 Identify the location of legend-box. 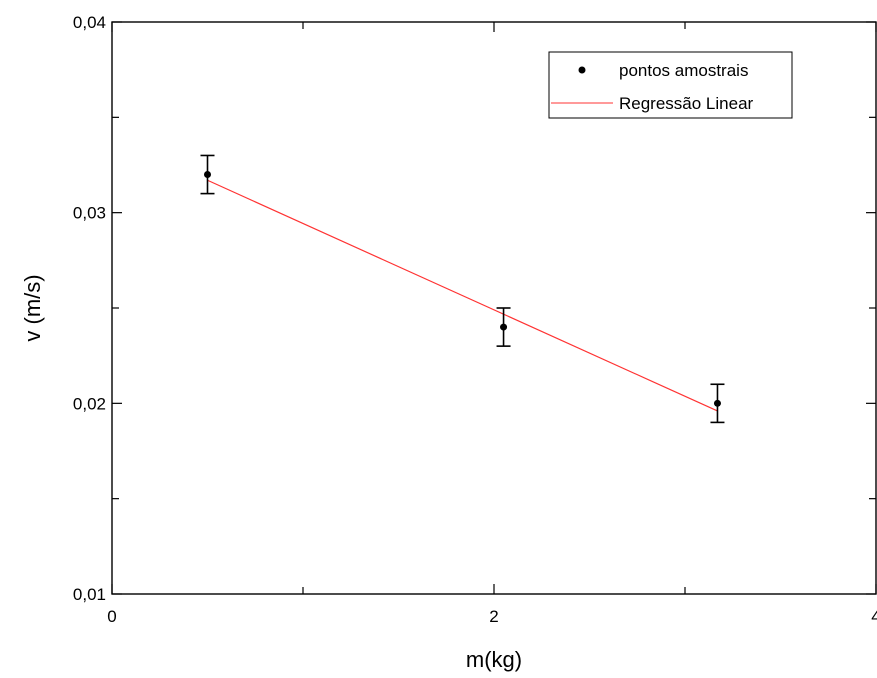
(670, 85).